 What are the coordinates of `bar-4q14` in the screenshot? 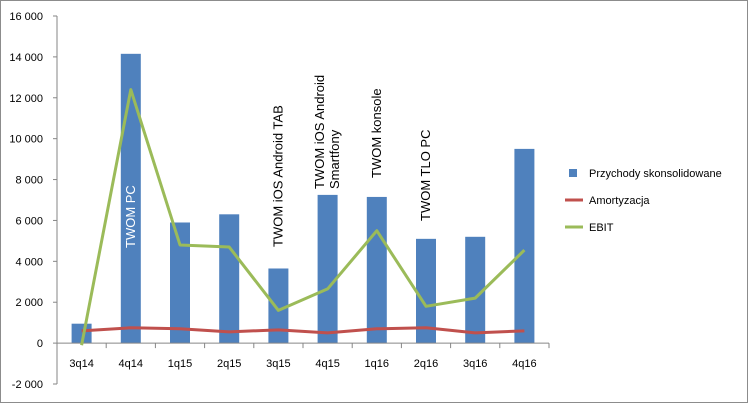 It's located at (130, 198).